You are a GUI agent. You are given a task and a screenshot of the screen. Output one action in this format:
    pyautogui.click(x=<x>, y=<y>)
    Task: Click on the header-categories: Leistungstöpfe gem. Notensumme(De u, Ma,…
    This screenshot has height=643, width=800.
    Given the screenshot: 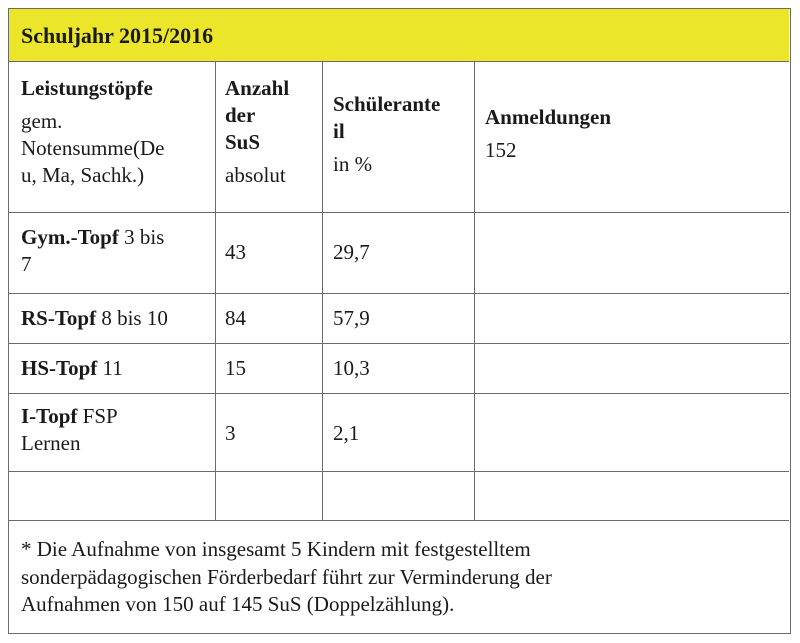 What is the action you would take?
    pyautogui.click(x=116, y=132)
    